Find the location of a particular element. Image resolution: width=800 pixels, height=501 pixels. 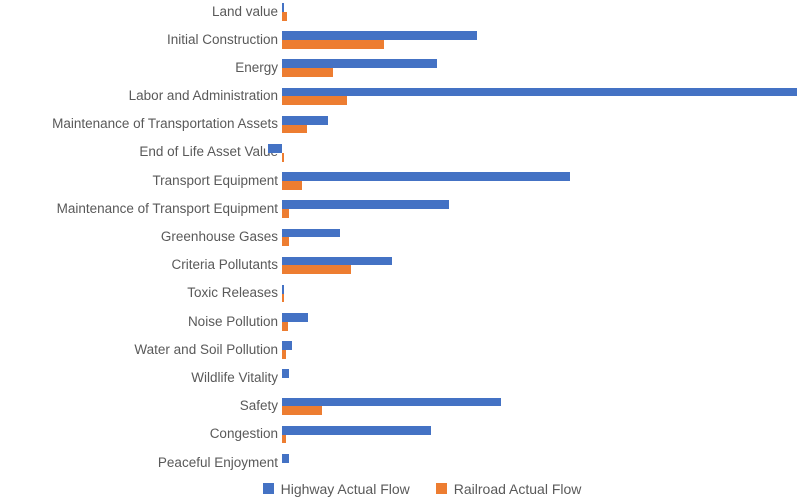

category-label: Congestion is located at coordinates (243, 434).